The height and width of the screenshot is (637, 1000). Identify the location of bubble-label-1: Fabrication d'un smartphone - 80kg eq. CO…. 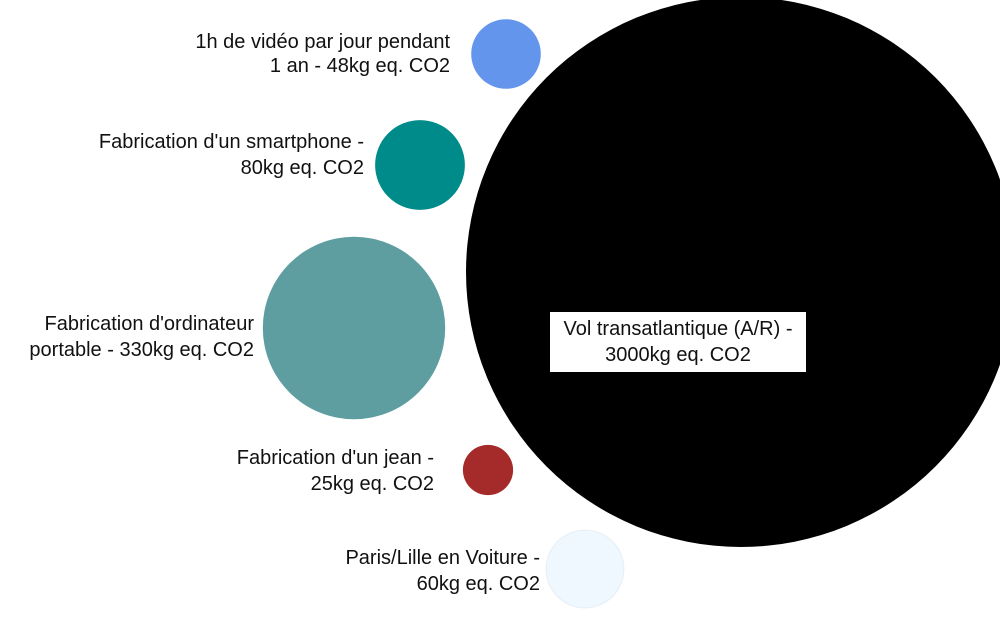
(231, 155).